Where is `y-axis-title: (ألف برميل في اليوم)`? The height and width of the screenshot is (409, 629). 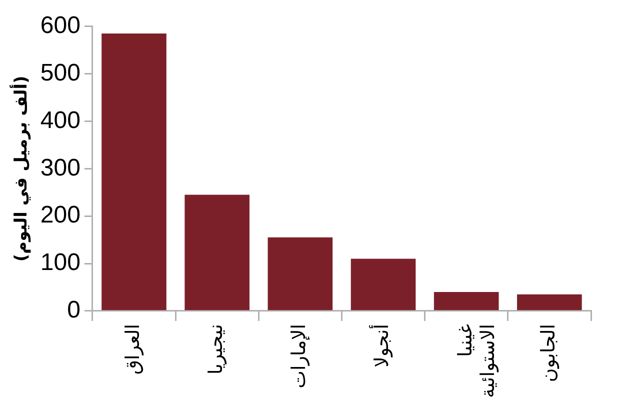 y-axis-title: (ألف برميل في اليوم) is located at coordinates (21, 169).